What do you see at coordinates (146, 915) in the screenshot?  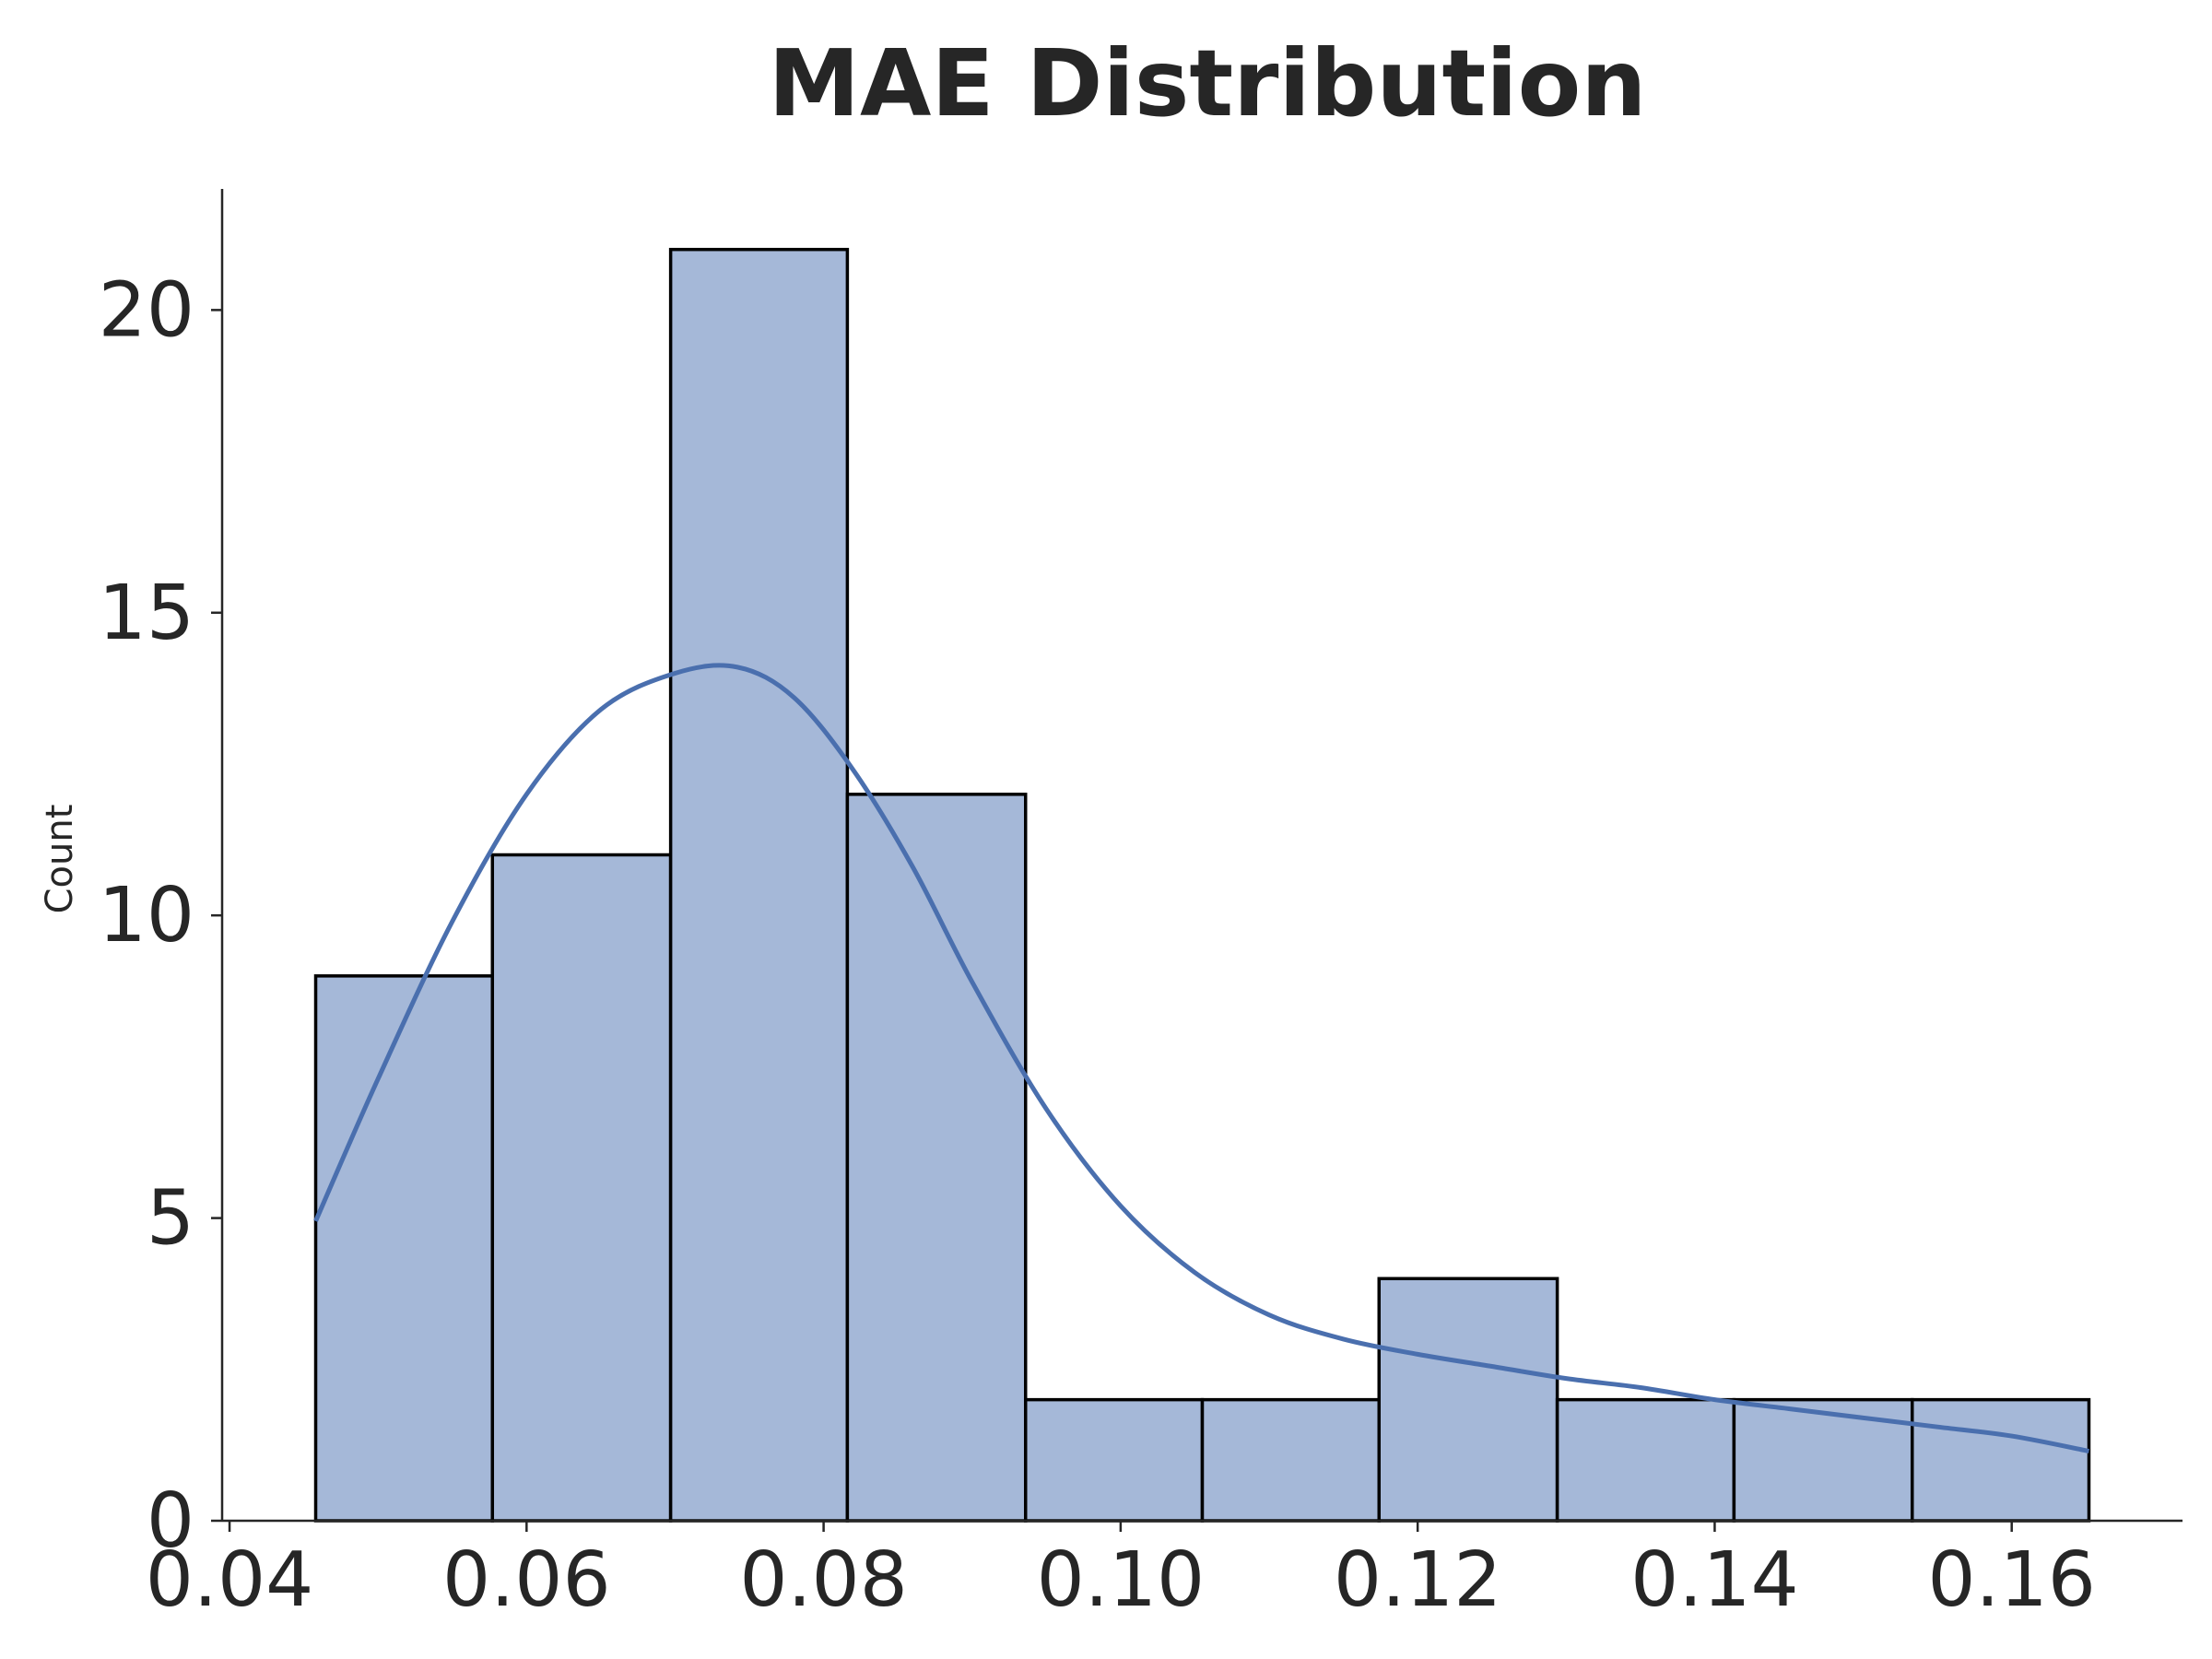 I see `y-tick-label: 10` at bounding box center [146, 915].